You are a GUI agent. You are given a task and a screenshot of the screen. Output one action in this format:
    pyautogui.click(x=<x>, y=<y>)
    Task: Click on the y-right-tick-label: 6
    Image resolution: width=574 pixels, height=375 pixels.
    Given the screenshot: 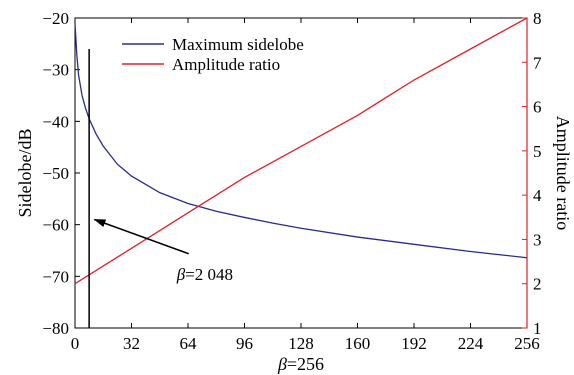 What is the action you would take?
    pyautogui.click(x=537, y=107)
    